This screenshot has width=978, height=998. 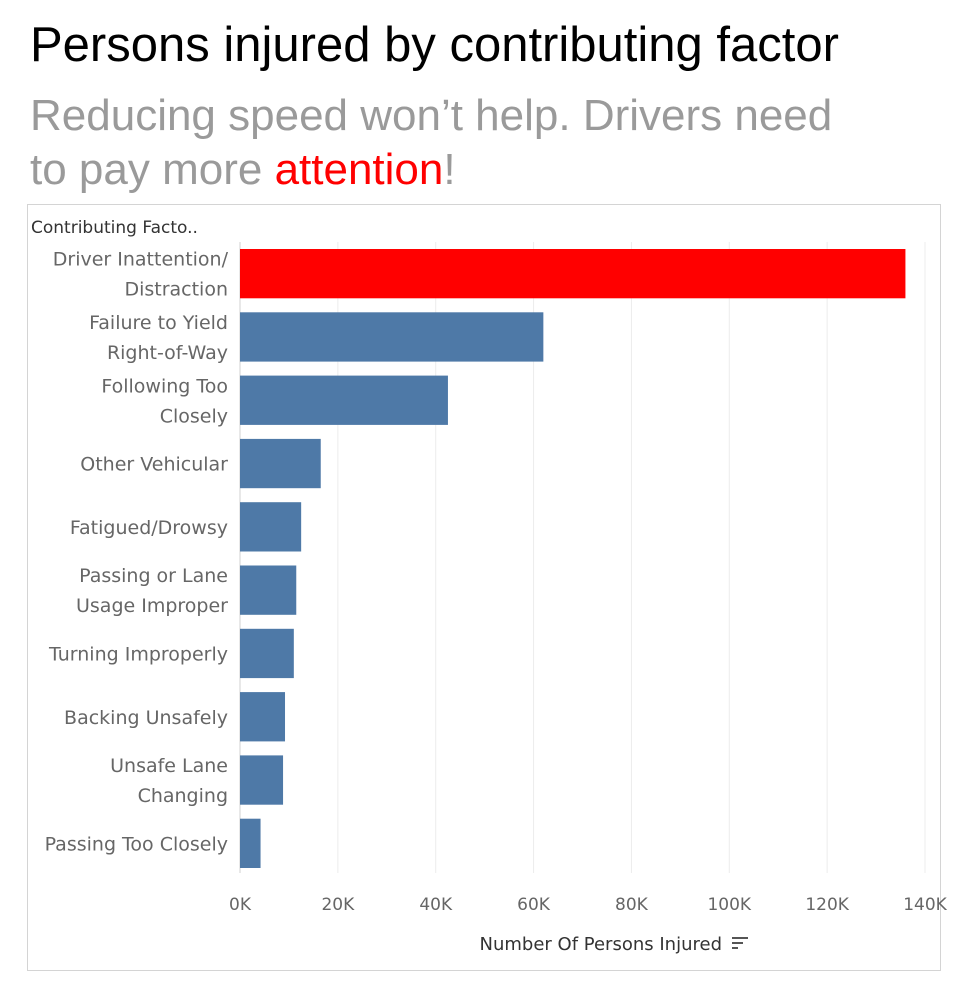 I want to click on category-label: Other Vehicular, so click(x=154, y=465).